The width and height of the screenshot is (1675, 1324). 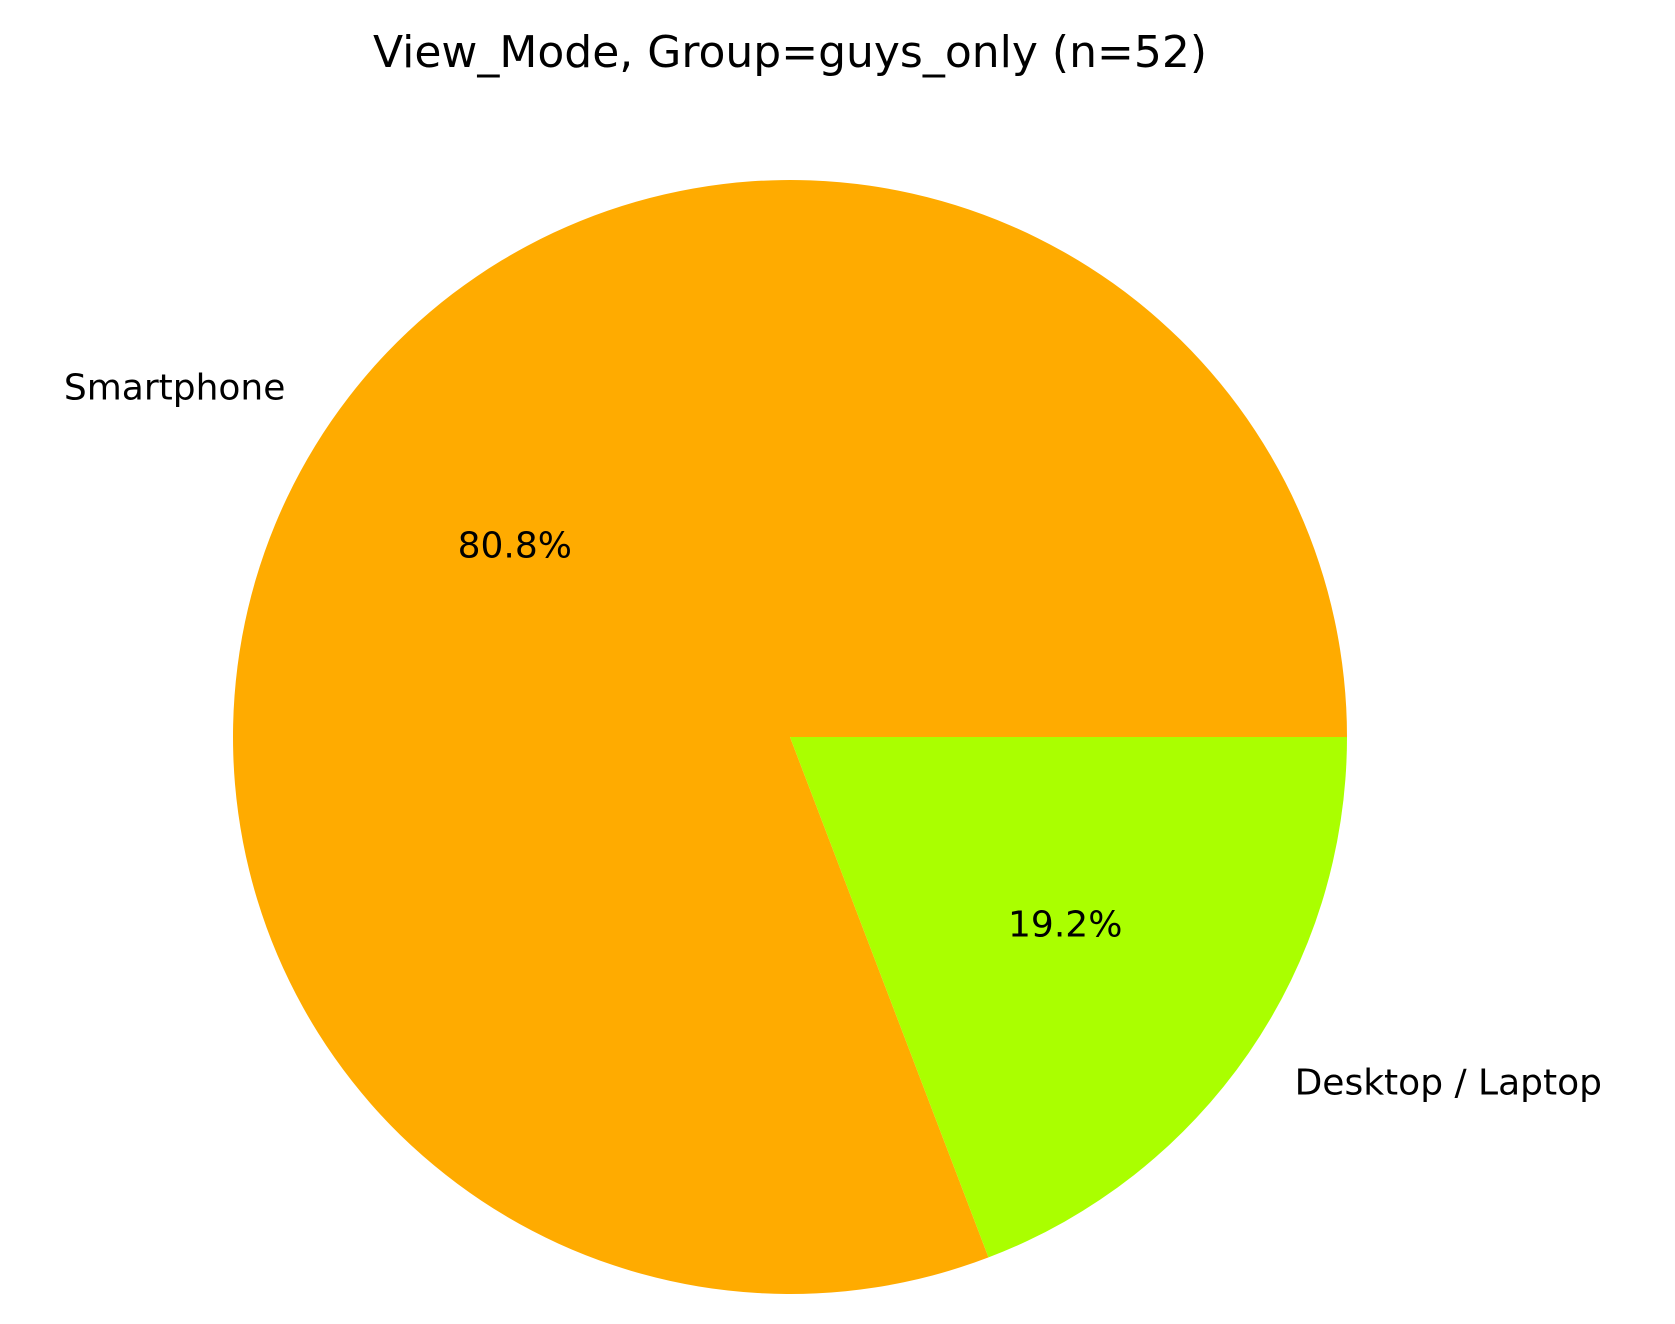 I want to click on slice-label-desktop-laptop: Desktop / Laptop, so click(x=1448, y=1083).